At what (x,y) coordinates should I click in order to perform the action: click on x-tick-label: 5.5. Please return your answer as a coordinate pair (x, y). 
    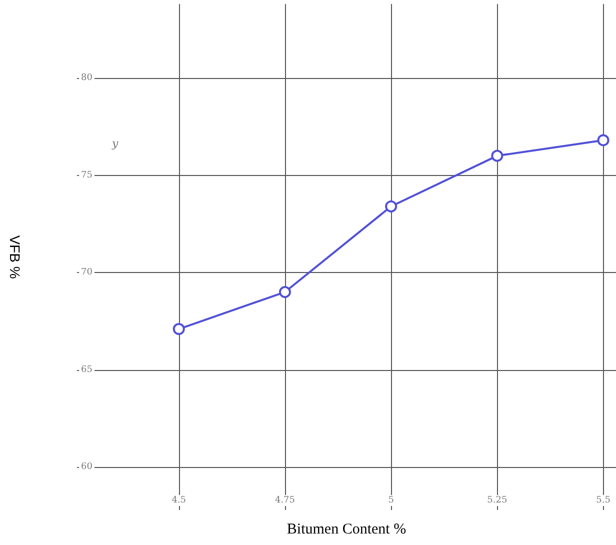
    Looking at the image, I should click on (603, 501).